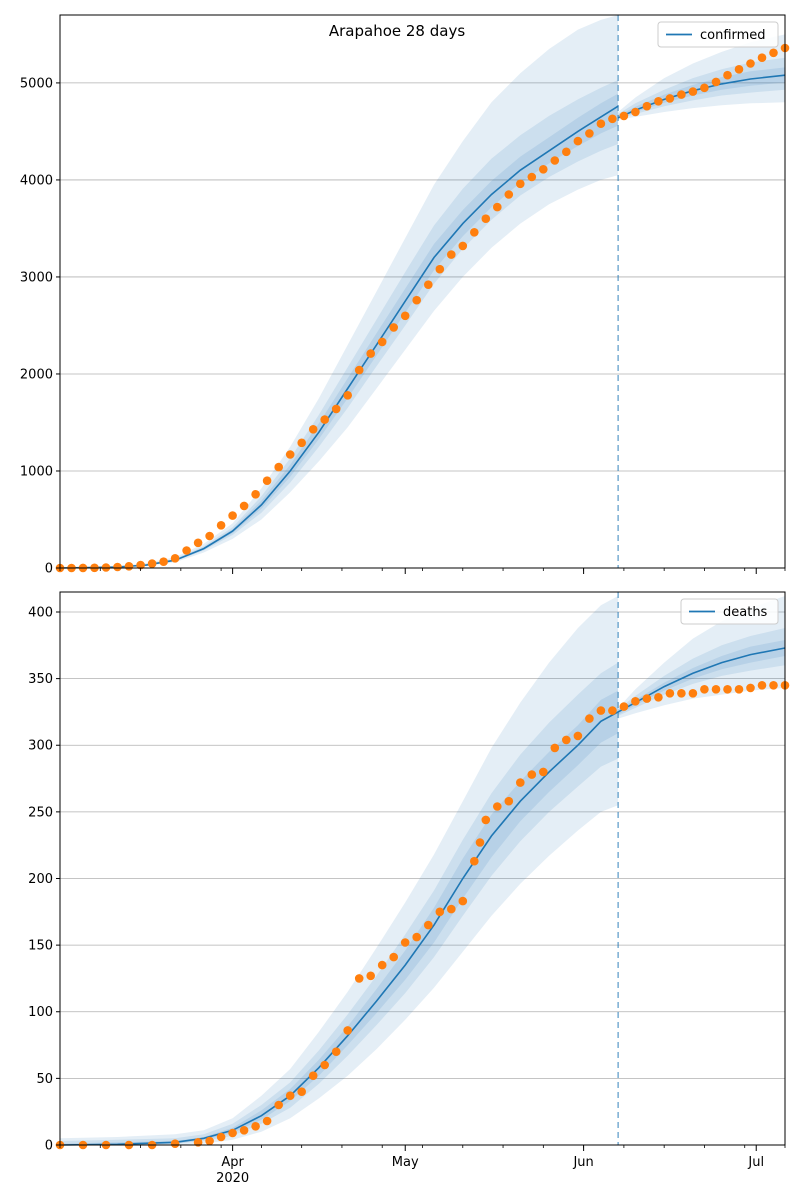 This screenshot has width=800, height=1200. What do you see at coordinates (40, 679) in the screenshot?
I see `y-tick-label: 350` at bounding box center [40, 679].